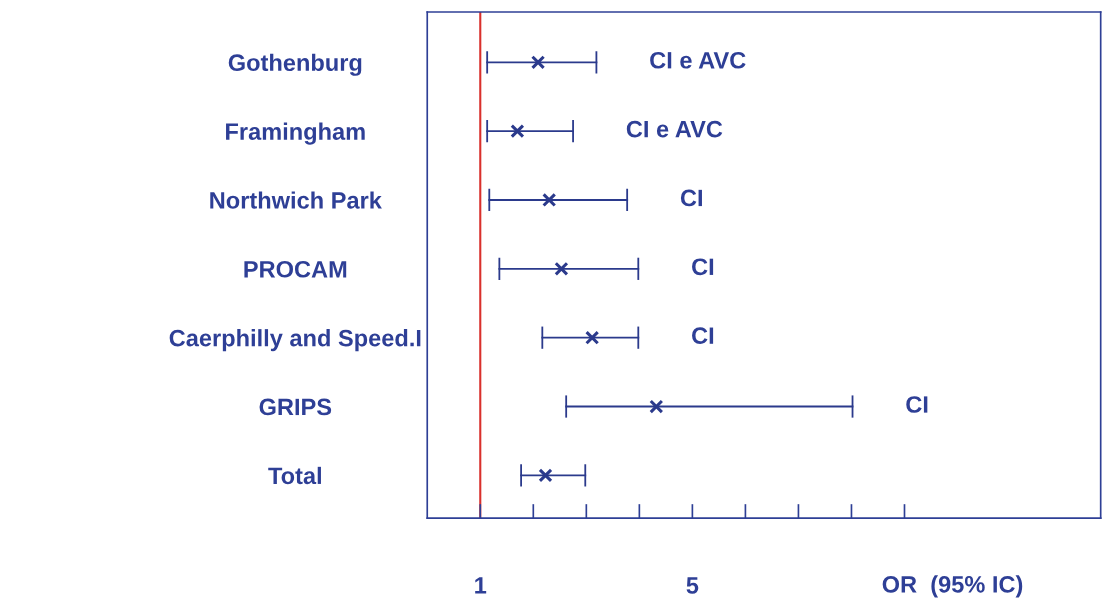 This screenshot has height=601, width=1104. Describe the element at coordinates (295, 64) in the screenshot. I see `y-tick-label: Gothenburg` at that location.